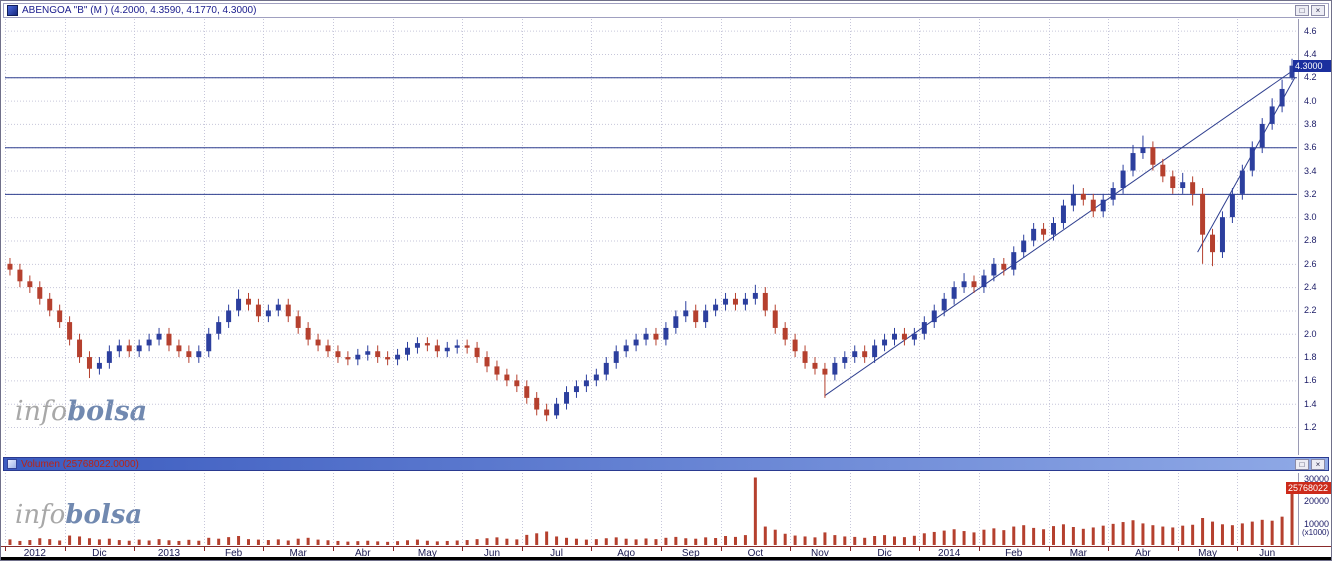 The image size is (1332, 561). I want to click on x-axis-month-label: Oct, so click(755, 553).